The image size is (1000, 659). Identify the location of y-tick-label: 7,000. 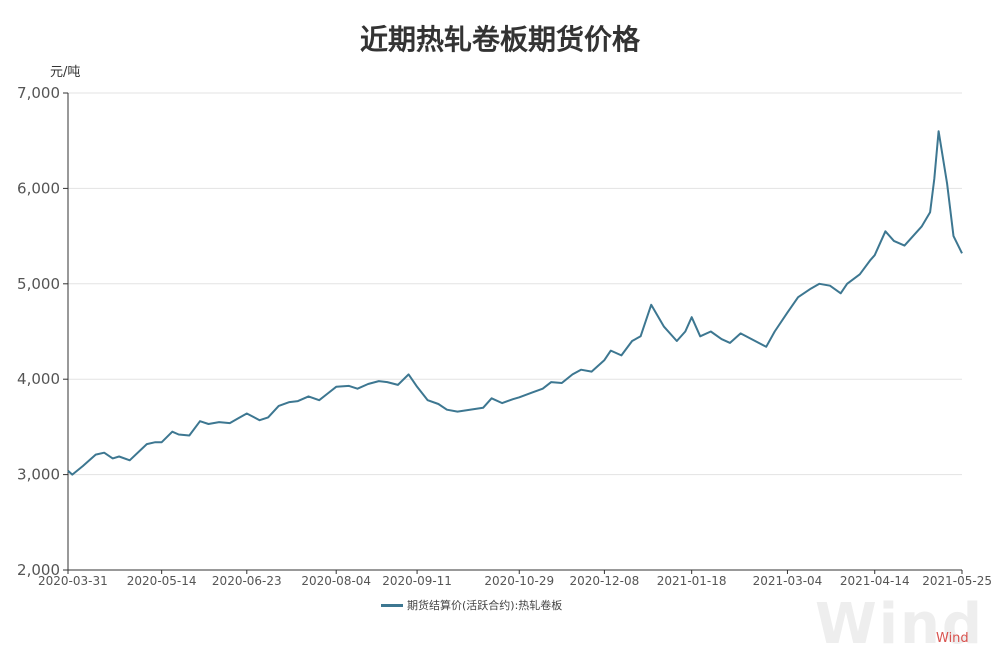
(38, 93).